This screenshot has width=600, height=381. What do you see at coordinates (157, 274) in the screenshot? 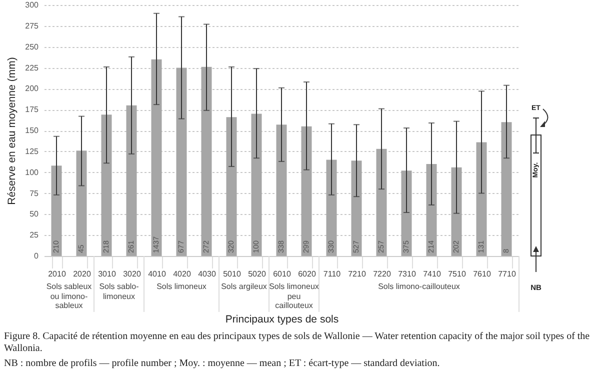
I see `x-tick-label: 4010` at bounding box center [157, 274].